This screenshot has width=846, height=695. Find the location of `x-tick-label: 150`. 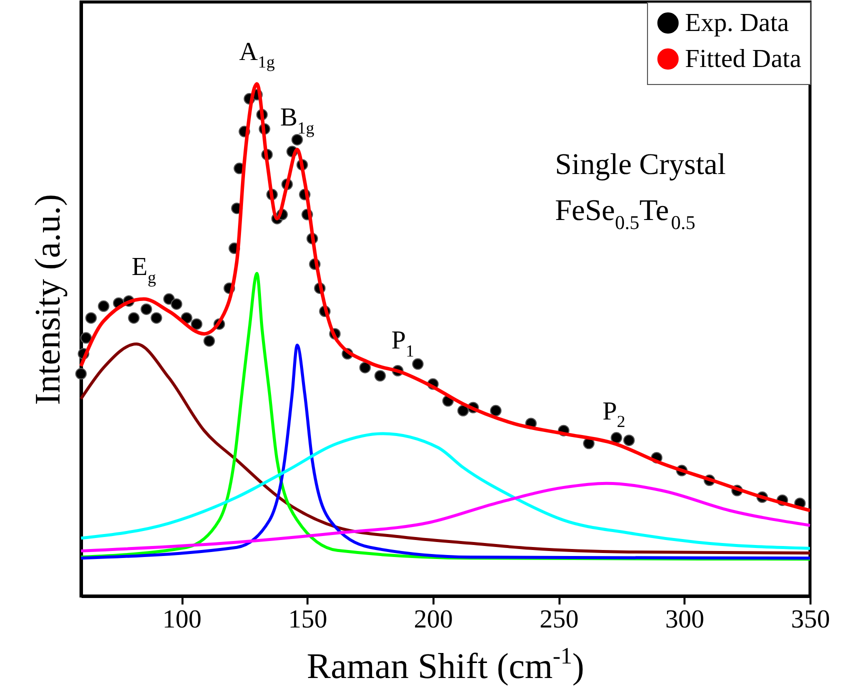

x-tick-label: 150 is located at coordinates (308, 619).